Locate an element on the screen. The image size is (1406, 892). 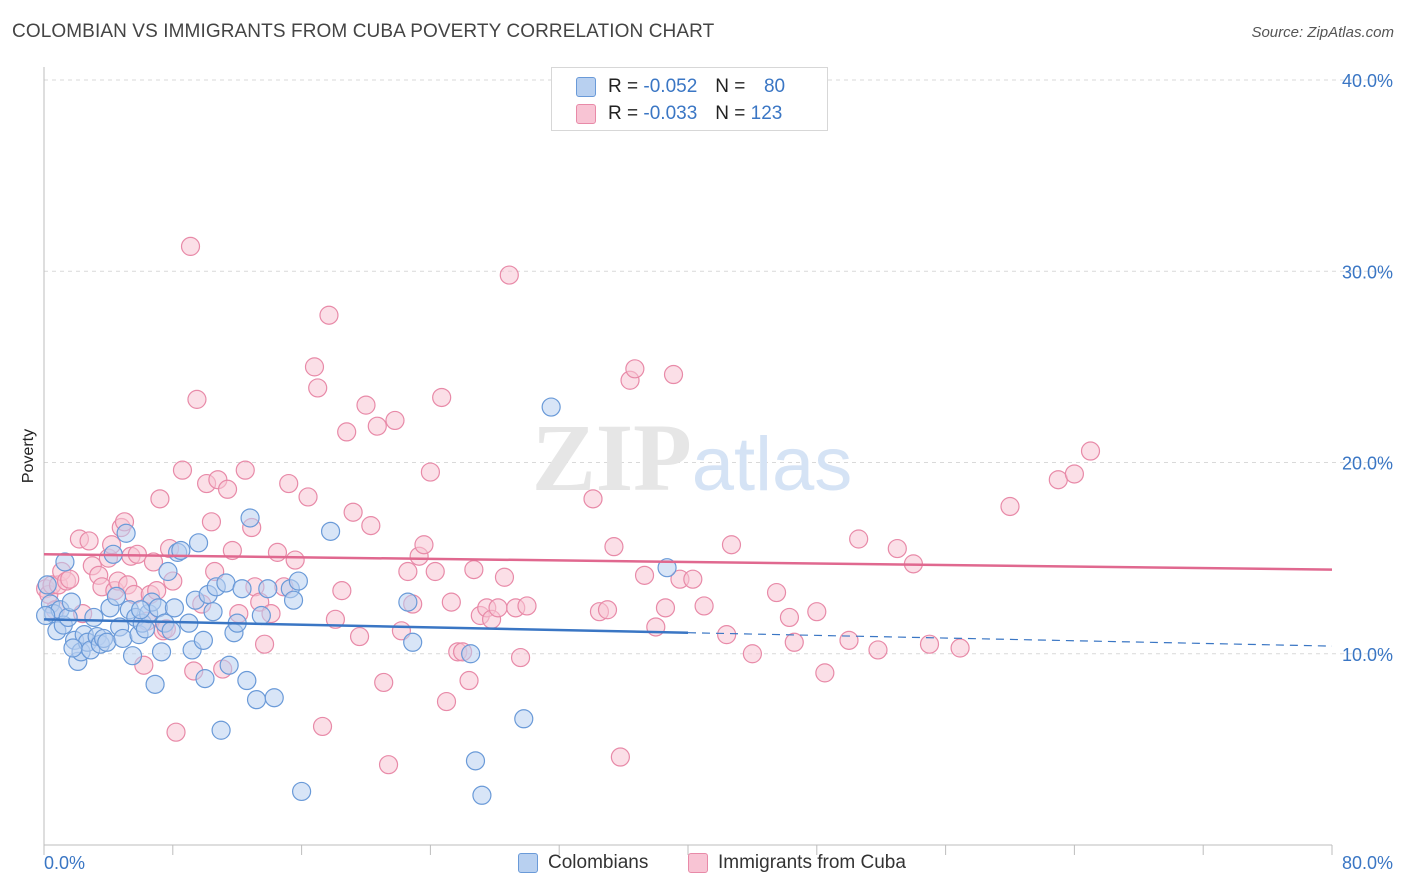
y-tick-labels: 10.0% 20.0% 30.0% 40.0% is located at coordinates (1367, 368).